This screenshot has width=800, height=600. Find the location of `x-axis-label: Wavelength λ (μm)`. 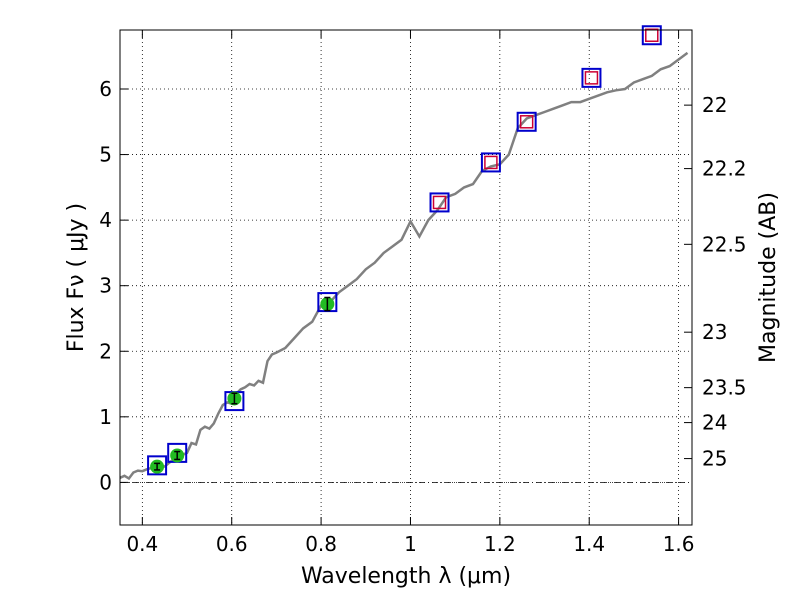

x-axis-label: Wavelength λ (μm) is located at coordinates (406, 576).